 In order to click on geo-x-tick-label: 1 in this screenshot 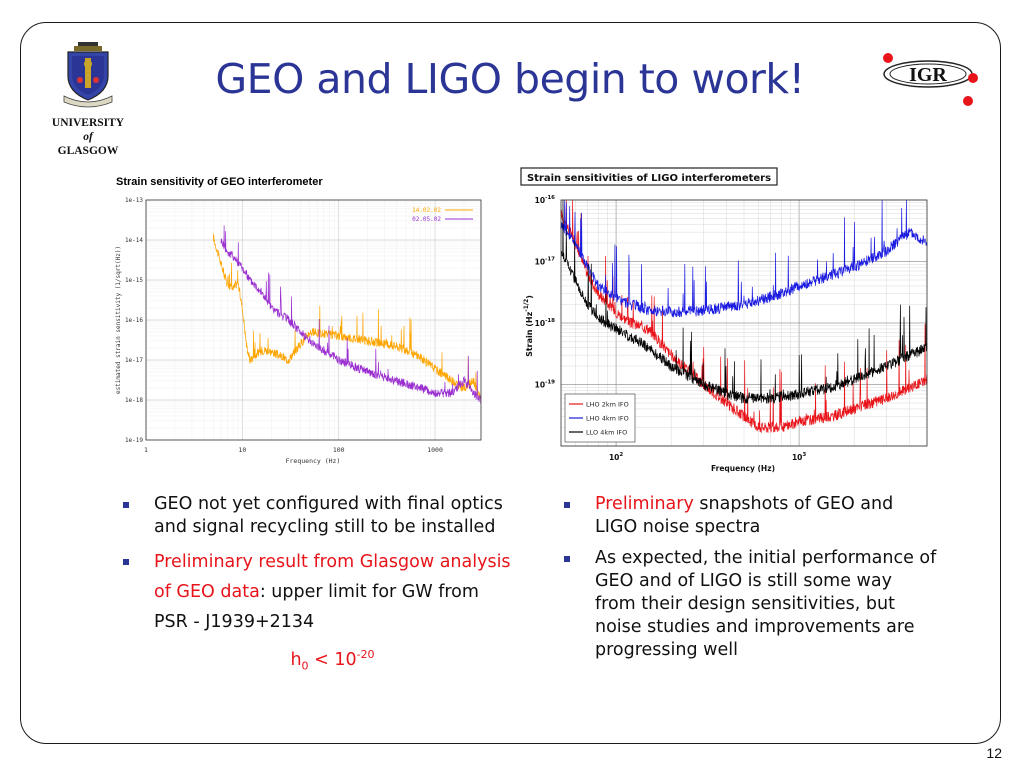, I will do `click(146, 450)`.